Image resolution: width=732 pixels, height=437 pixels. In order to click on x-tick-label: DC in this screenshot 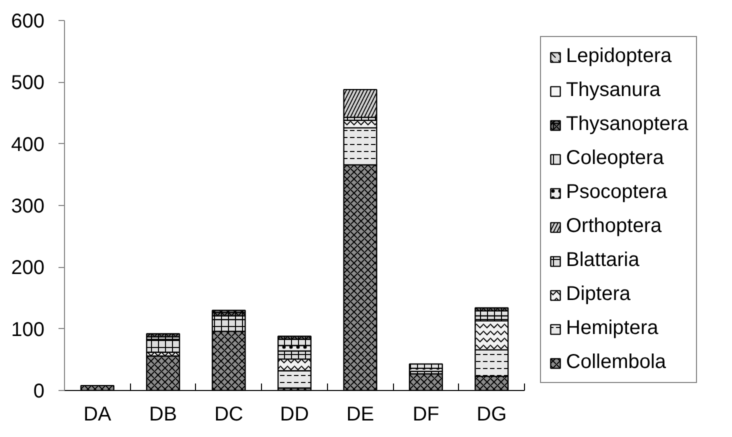, I will do `click(229, 415)`.